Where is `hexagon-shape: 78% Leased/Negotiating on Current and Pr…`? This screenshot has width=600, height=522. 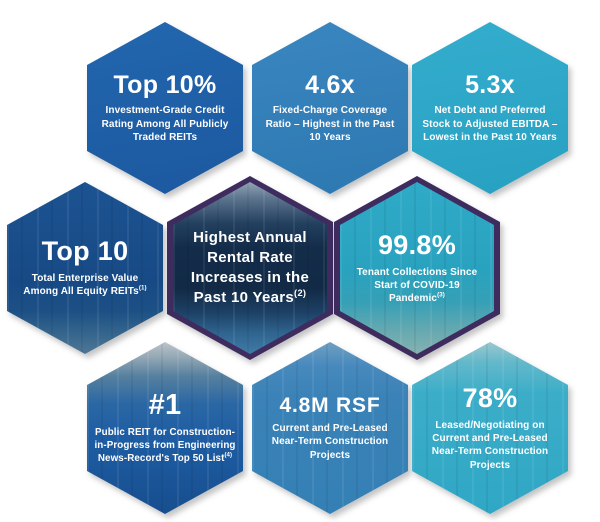 hexagon-shape: 78% Leased/Negotiating on Current and Pr… is located at coordinates (490, 428).